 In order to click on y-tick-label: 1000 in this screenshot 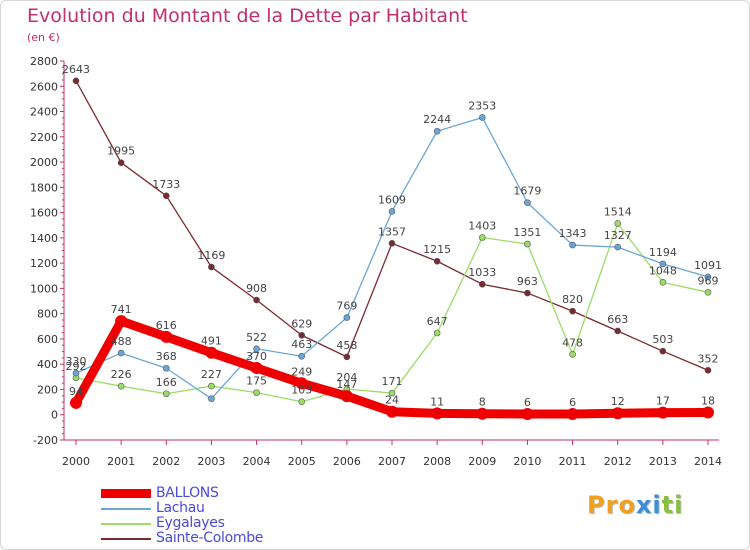, I will do `click(44, 288)`.